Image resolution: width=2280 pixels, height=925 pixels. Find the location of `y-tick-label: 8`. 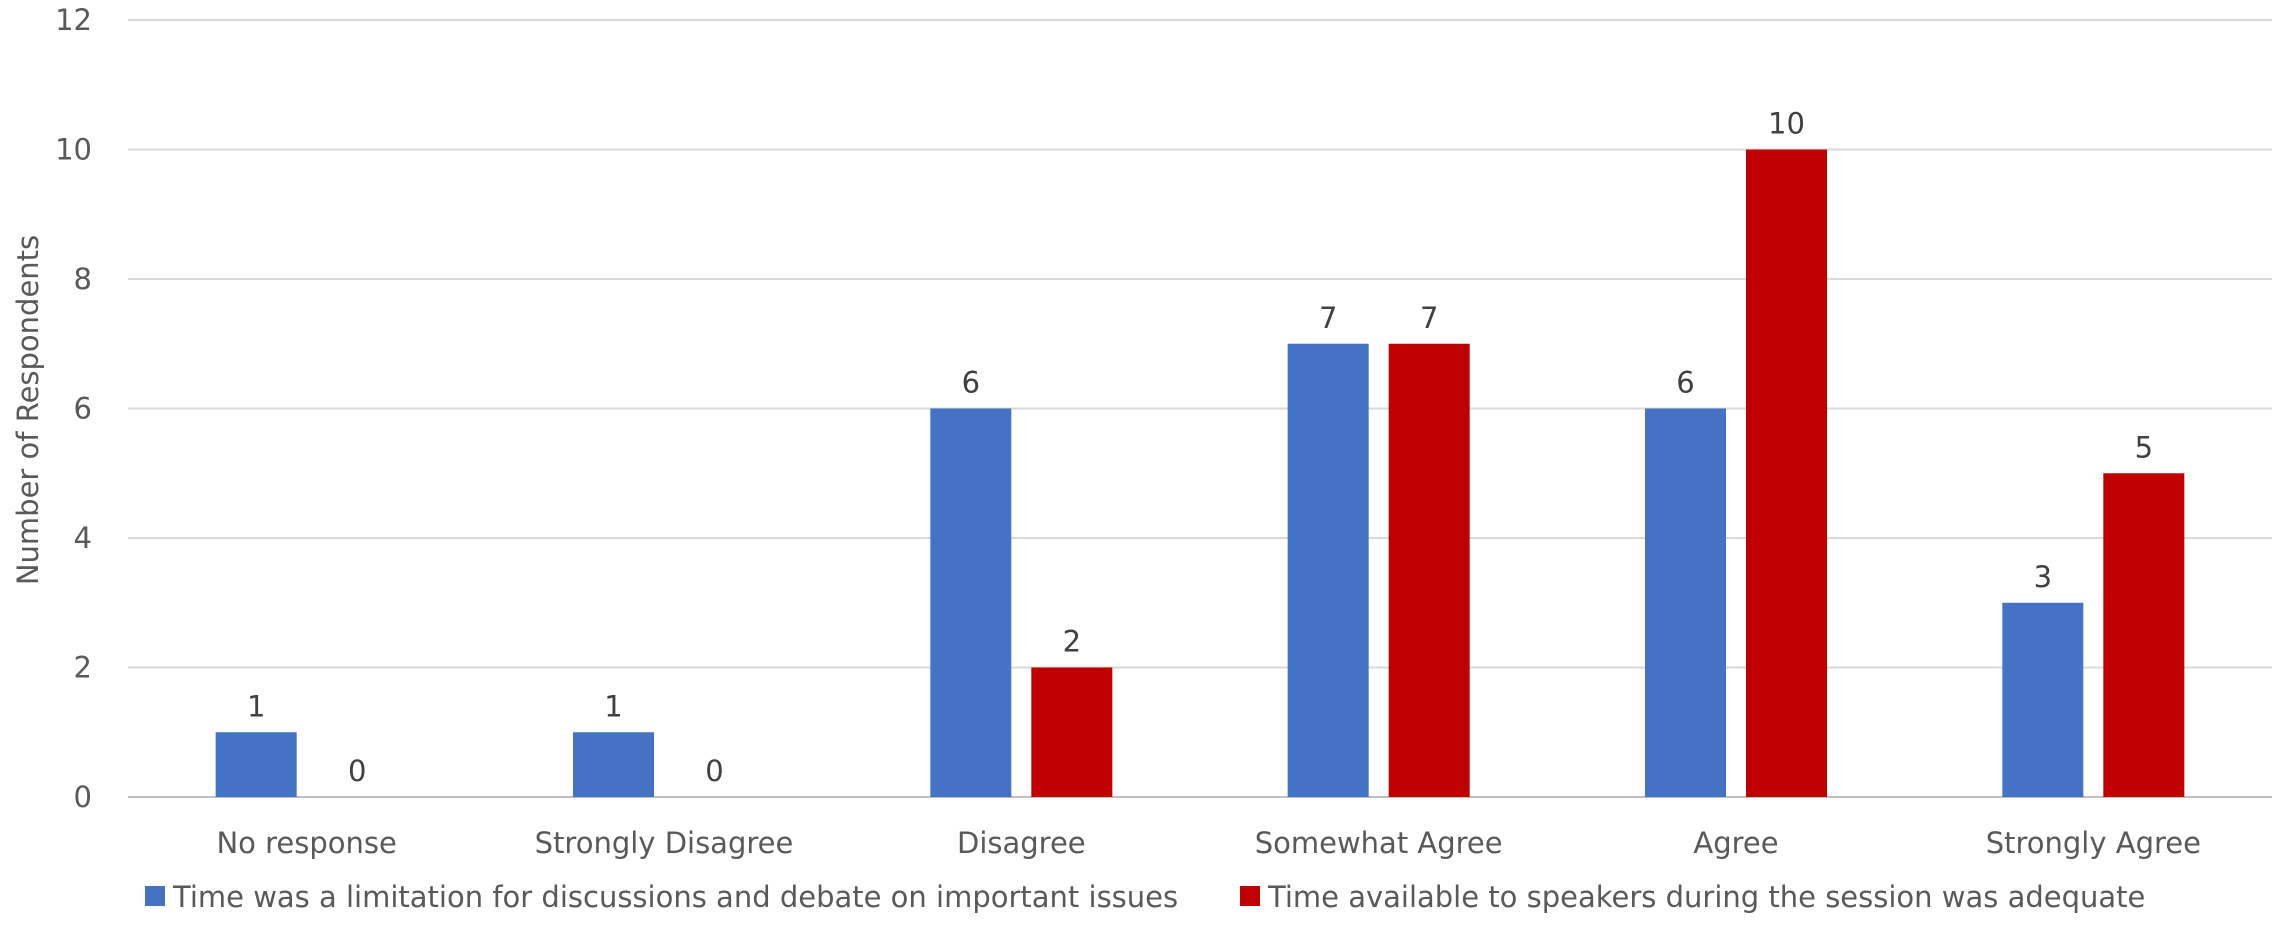

y-tick-label: 8 is located at coordinates (83, 279).